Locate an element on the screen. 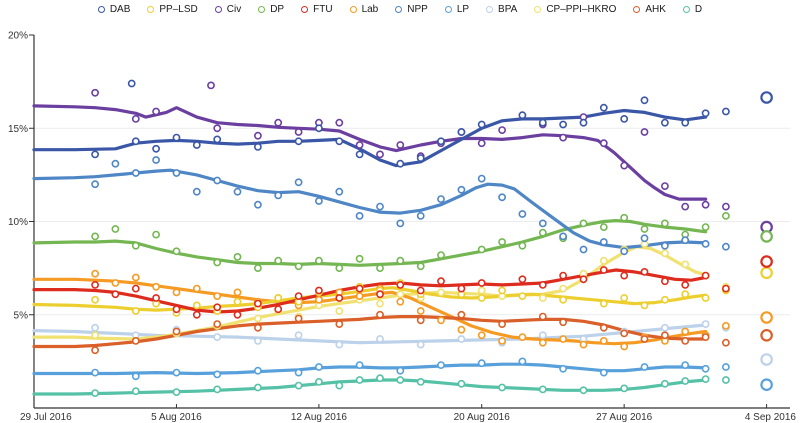 The height and width of the screenshot is (423, 800). trend-line-dab is located at coordinates (370, 138).